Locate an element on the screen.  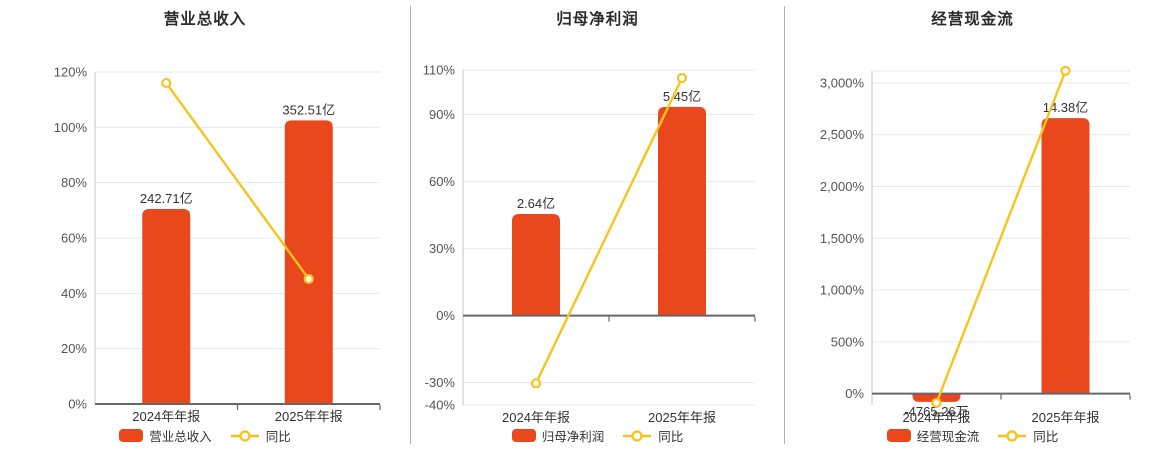
y-tick-label: 3,000% is located at coordinates (842, 82).